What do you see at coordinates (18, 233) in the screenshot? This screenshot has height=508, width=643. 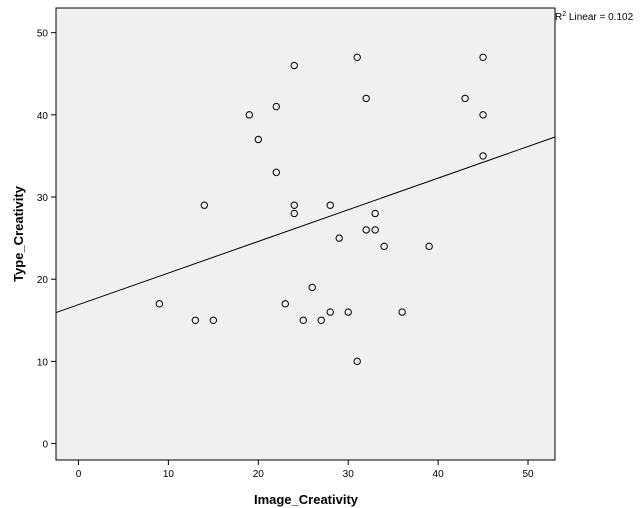 I see `y-axis-label: Type_Creativity` at bounding box center [18, 233].